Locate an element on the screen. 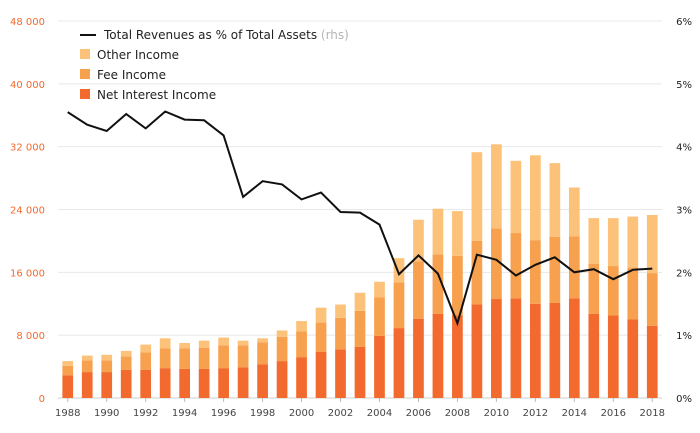  bar-other-income-1991 is located at coordinates (126, 353).